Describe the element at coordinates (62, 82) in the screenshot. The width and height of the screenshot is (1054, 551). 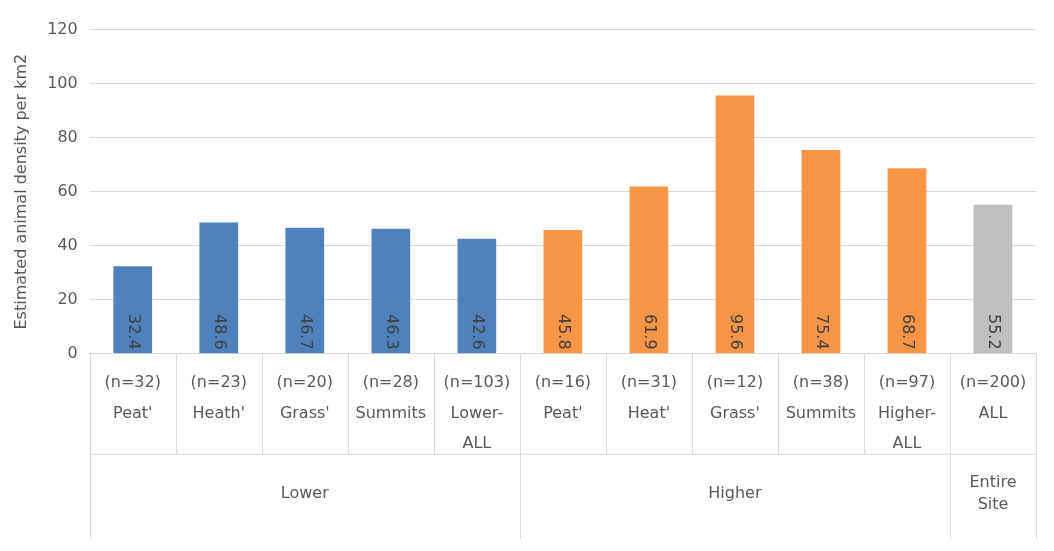
I see `y-tick-label: 100` at that location.